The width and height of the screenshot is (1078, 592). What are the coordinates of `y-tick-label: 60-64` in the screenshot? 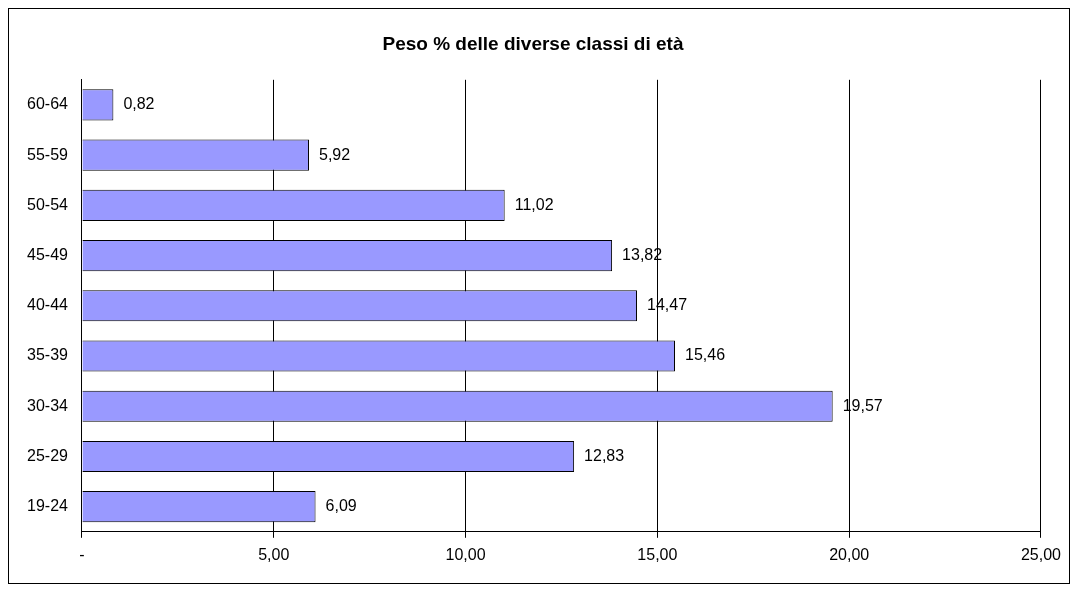 It's located at (48, 104).